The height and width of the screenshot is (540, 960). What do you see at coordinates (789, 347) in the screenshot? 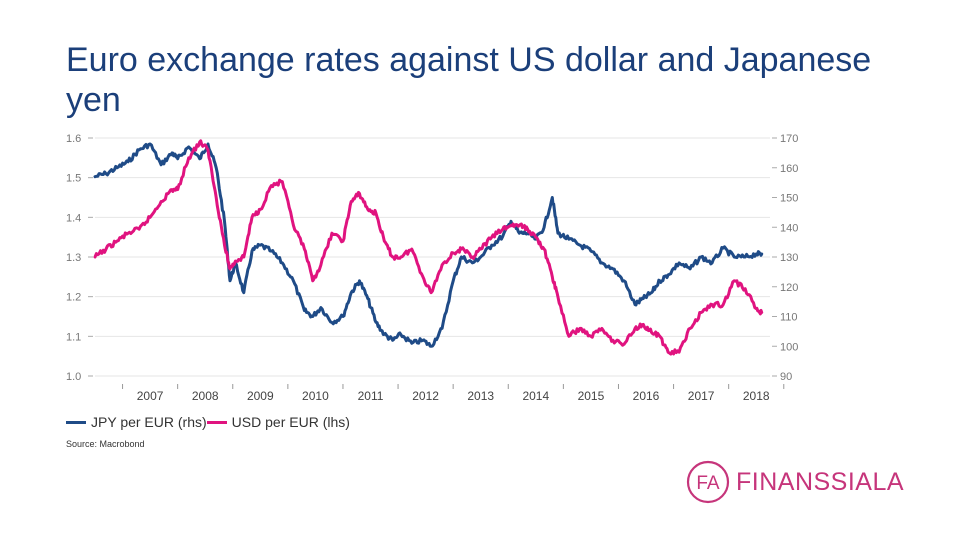
I see `right-tick-label: 100` at bounding box center [789, 347].